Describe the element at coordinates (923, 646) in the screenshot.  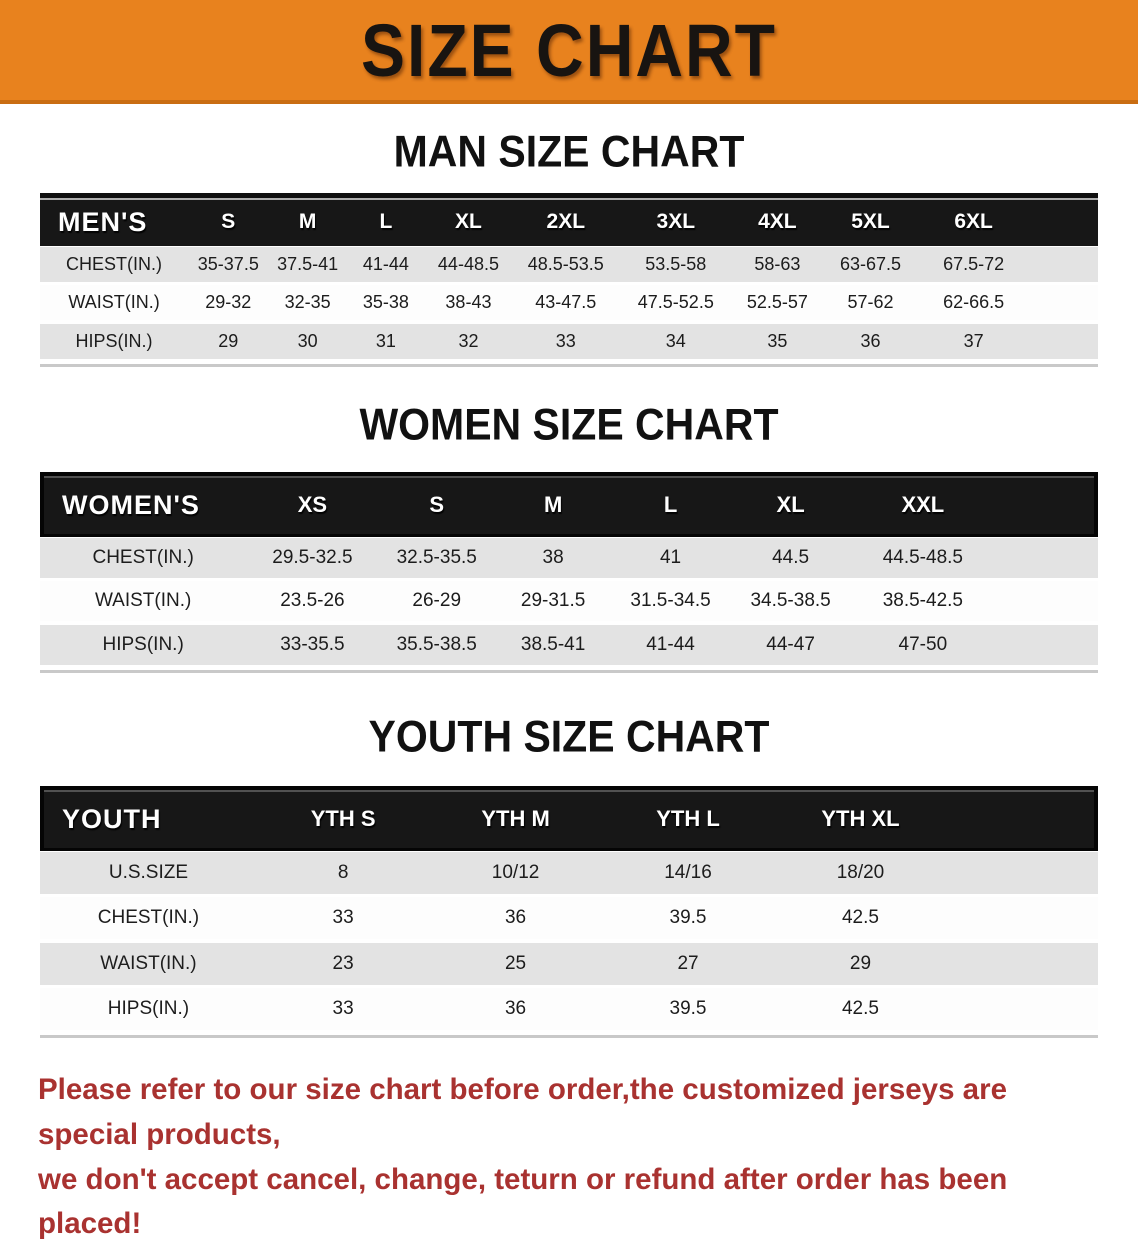
I see `size-cell: 47-50` at that location.